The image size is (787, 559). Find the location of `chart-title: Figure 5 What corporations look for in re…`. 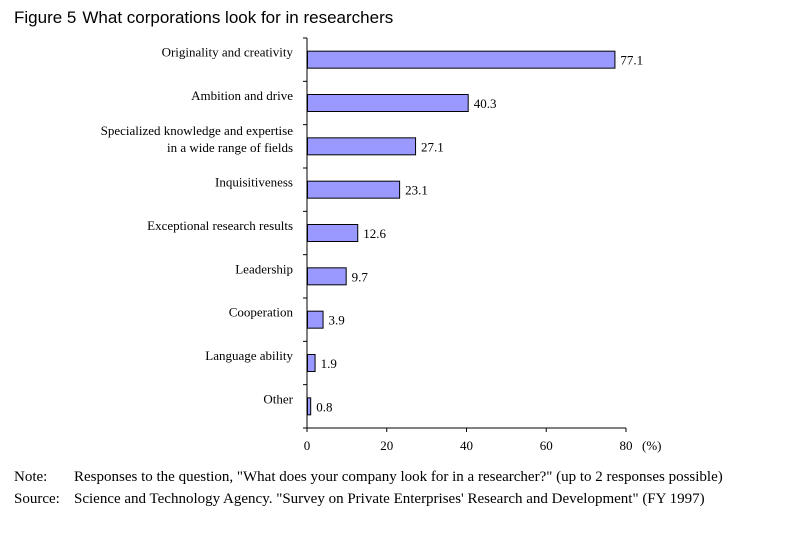

chart-title: Figure 5 What corporations look for in re… is located at coordinates (203, 18).